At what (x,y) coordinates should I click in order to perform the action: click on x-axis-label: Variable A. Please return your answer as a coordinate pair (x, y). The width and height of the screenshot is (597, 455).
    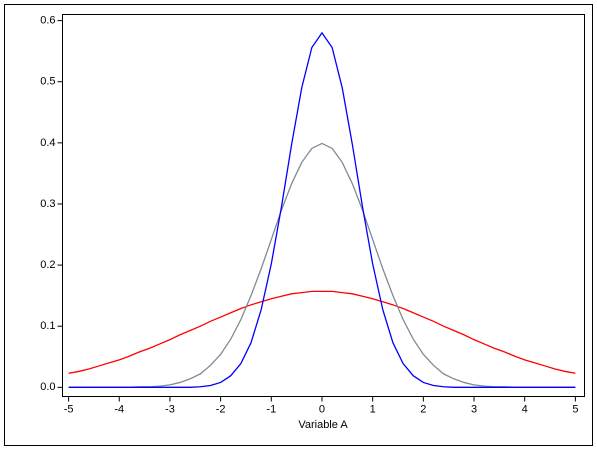
    Looking at the image, I should click on (323, 425).